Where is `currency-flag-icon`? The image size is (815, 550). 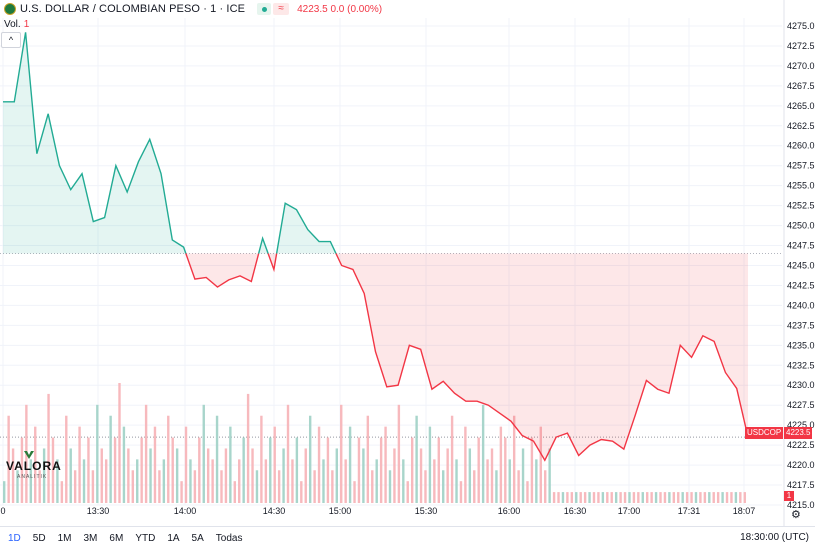
currency-flag-icon is located at coordinates (10, 9).